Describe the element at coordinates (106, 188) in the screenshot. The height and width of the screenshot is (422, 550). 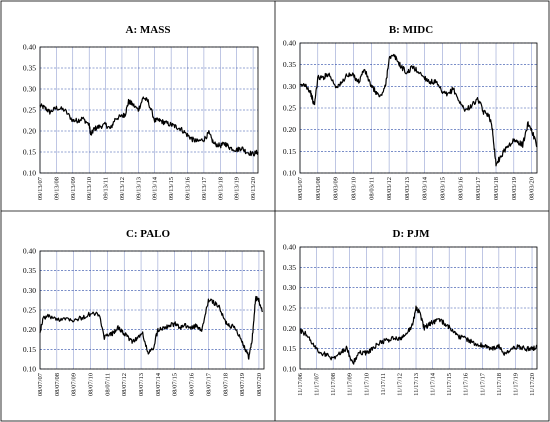
I see `x-tick-label: 09/13/11` at that location.